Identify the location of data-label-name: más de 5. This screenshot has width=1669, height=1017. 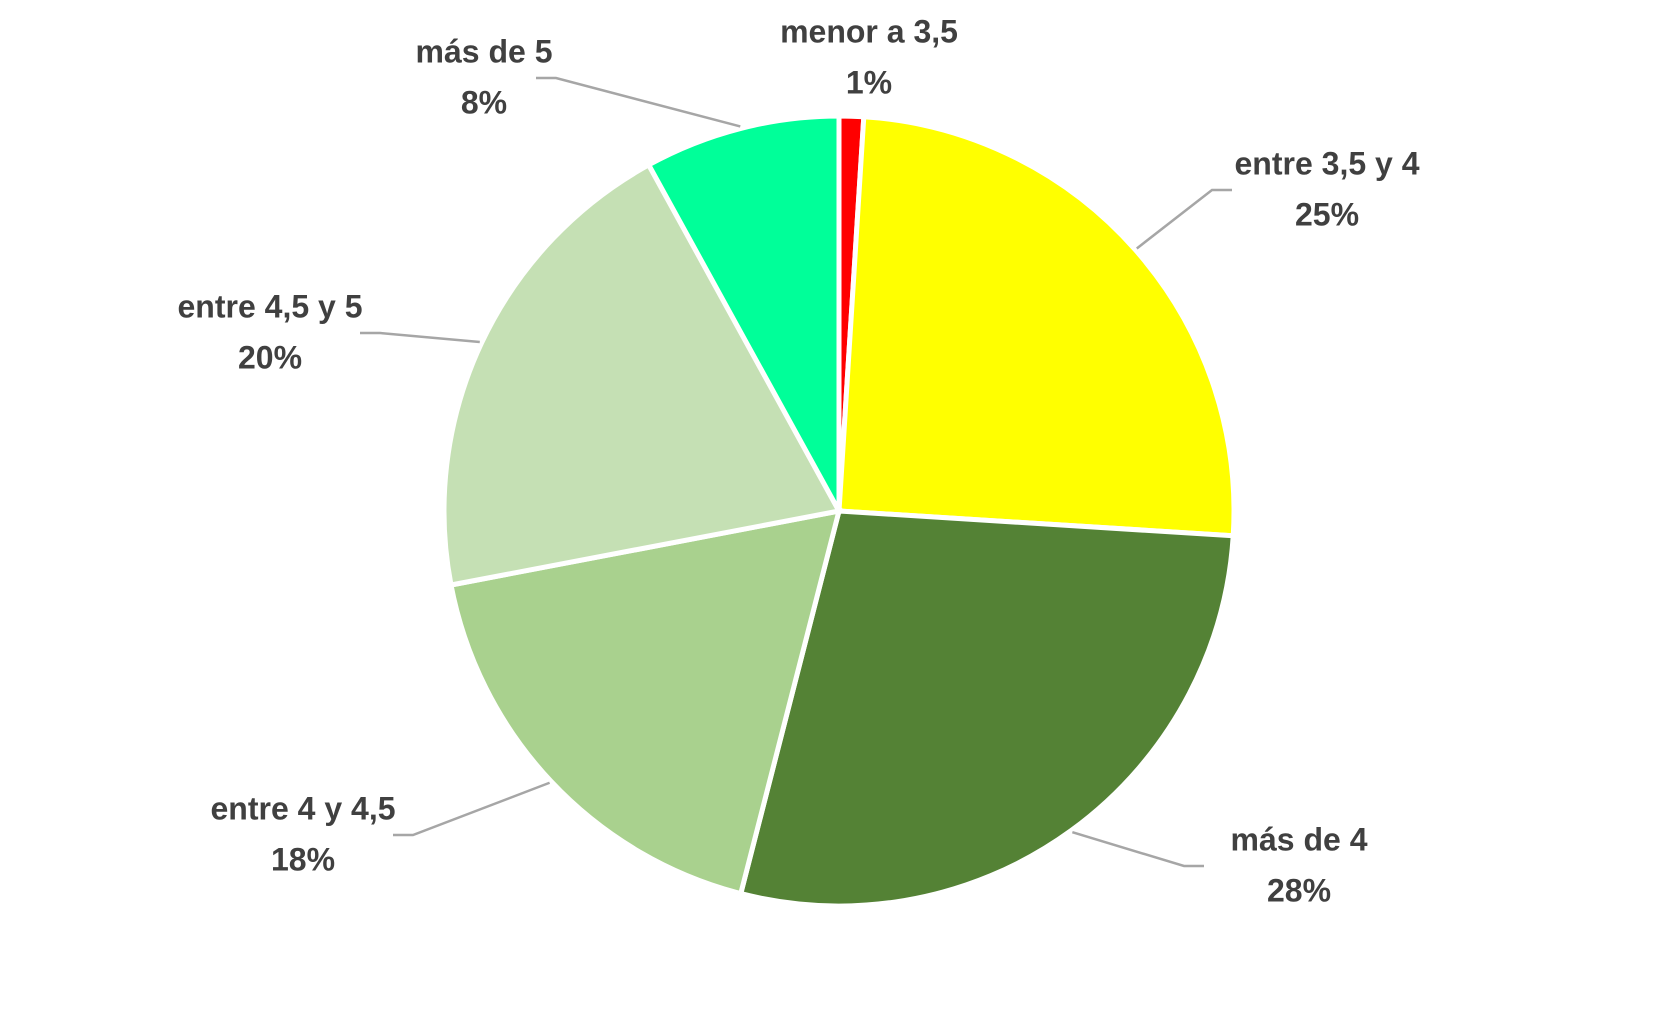
(484, 51).